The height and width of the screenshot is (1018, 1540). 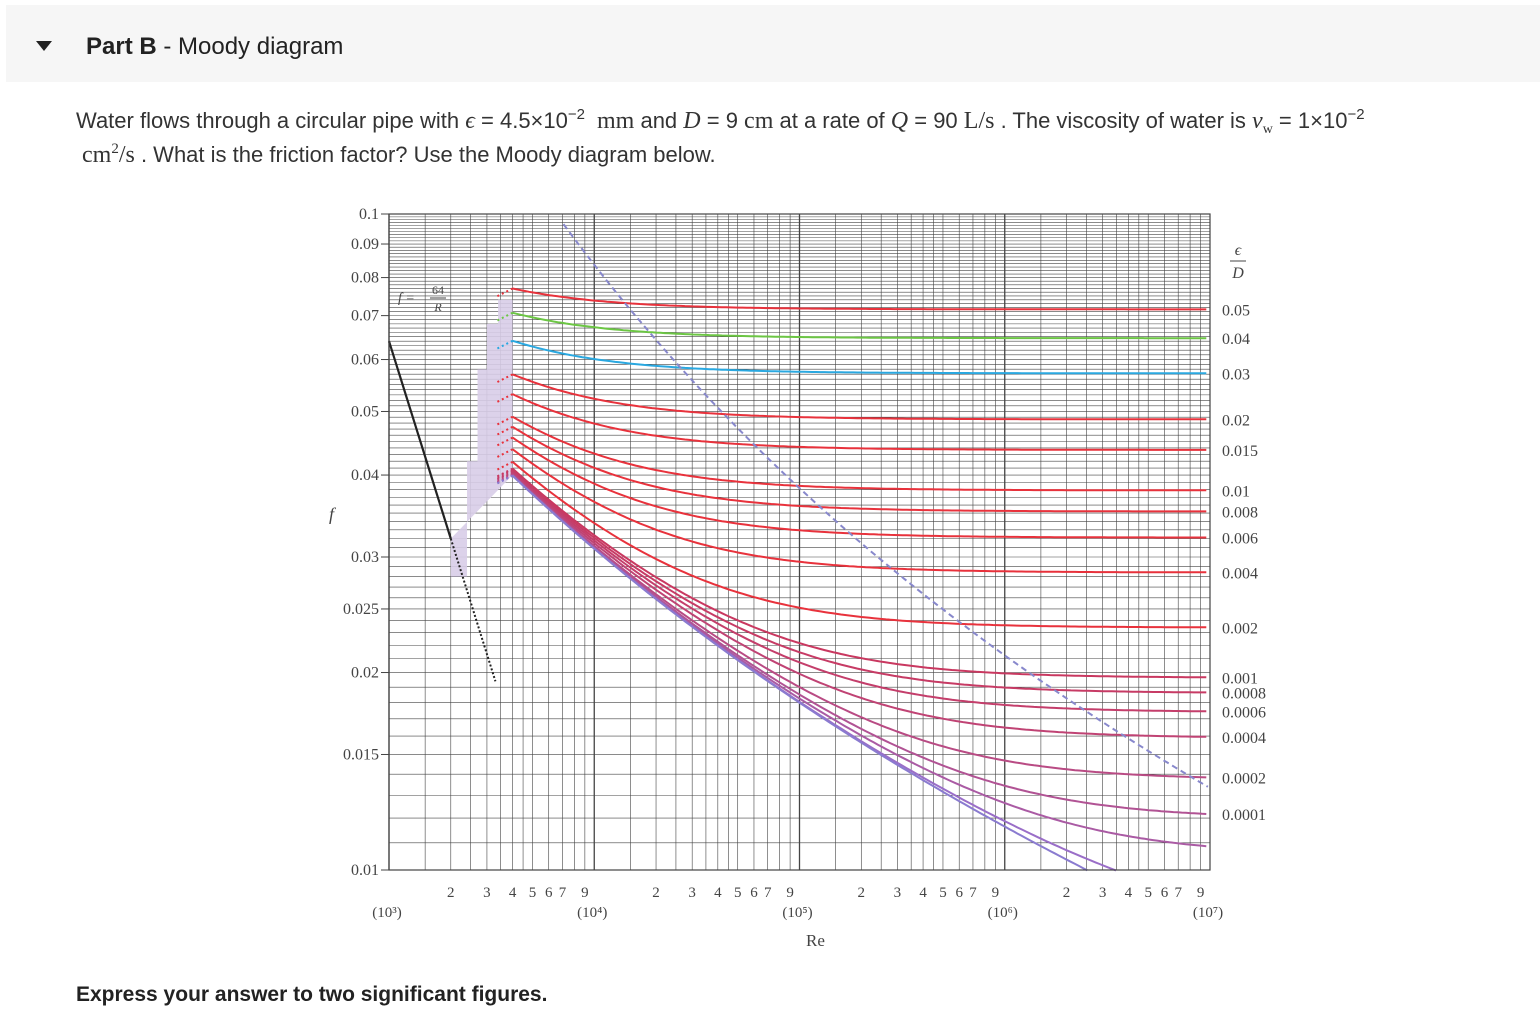 I want to click on y-tick-label: 0.05, so click(x=365, y=411).